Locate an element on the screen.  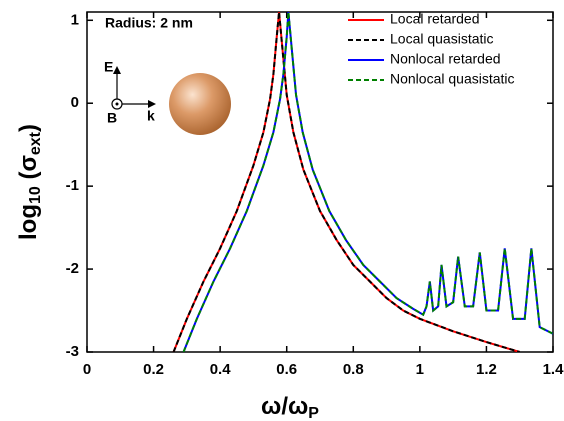
x-tick-label: 1.2 is located at coordinates (486, 369).